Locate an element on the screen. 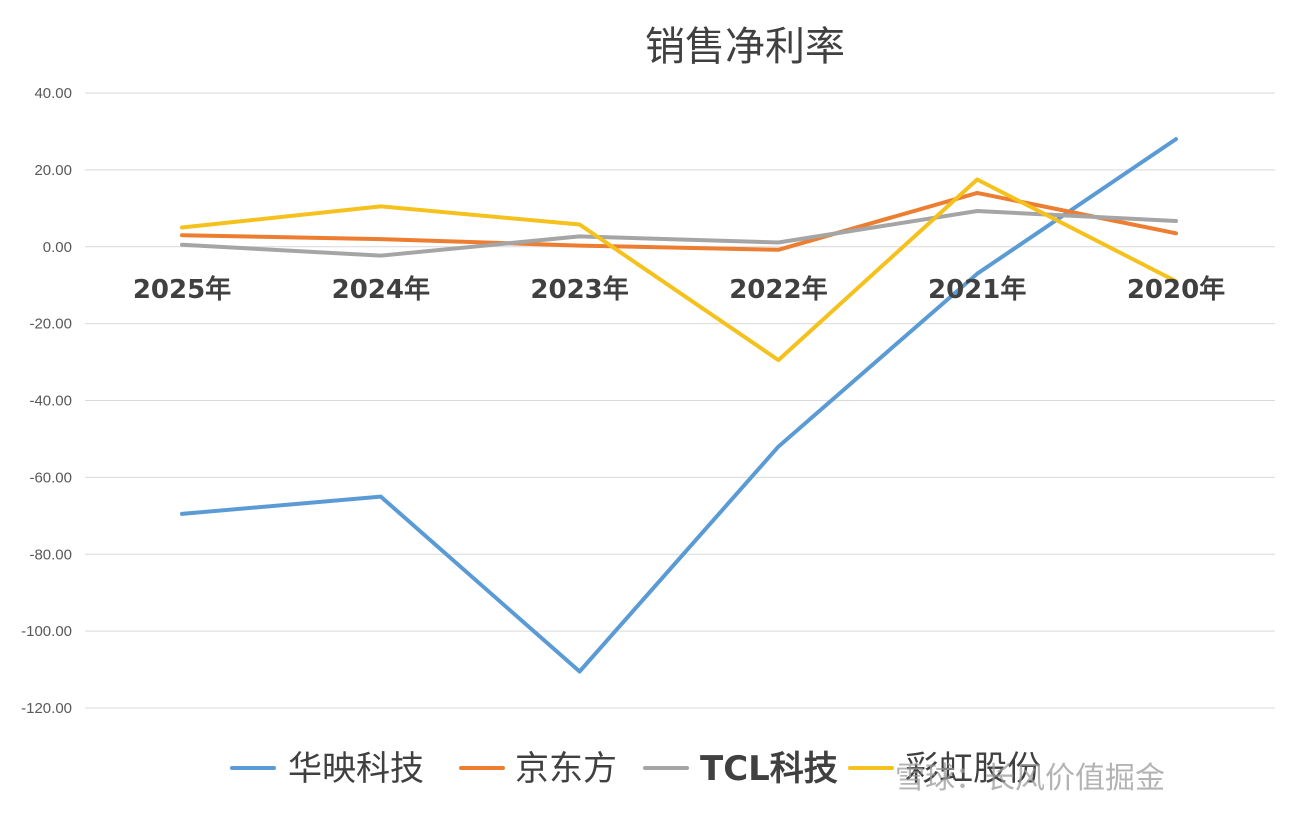 The height and width of the screenshot is (816, 1297). chart-title: 销售净利率 is located at coordinates (745, 47).